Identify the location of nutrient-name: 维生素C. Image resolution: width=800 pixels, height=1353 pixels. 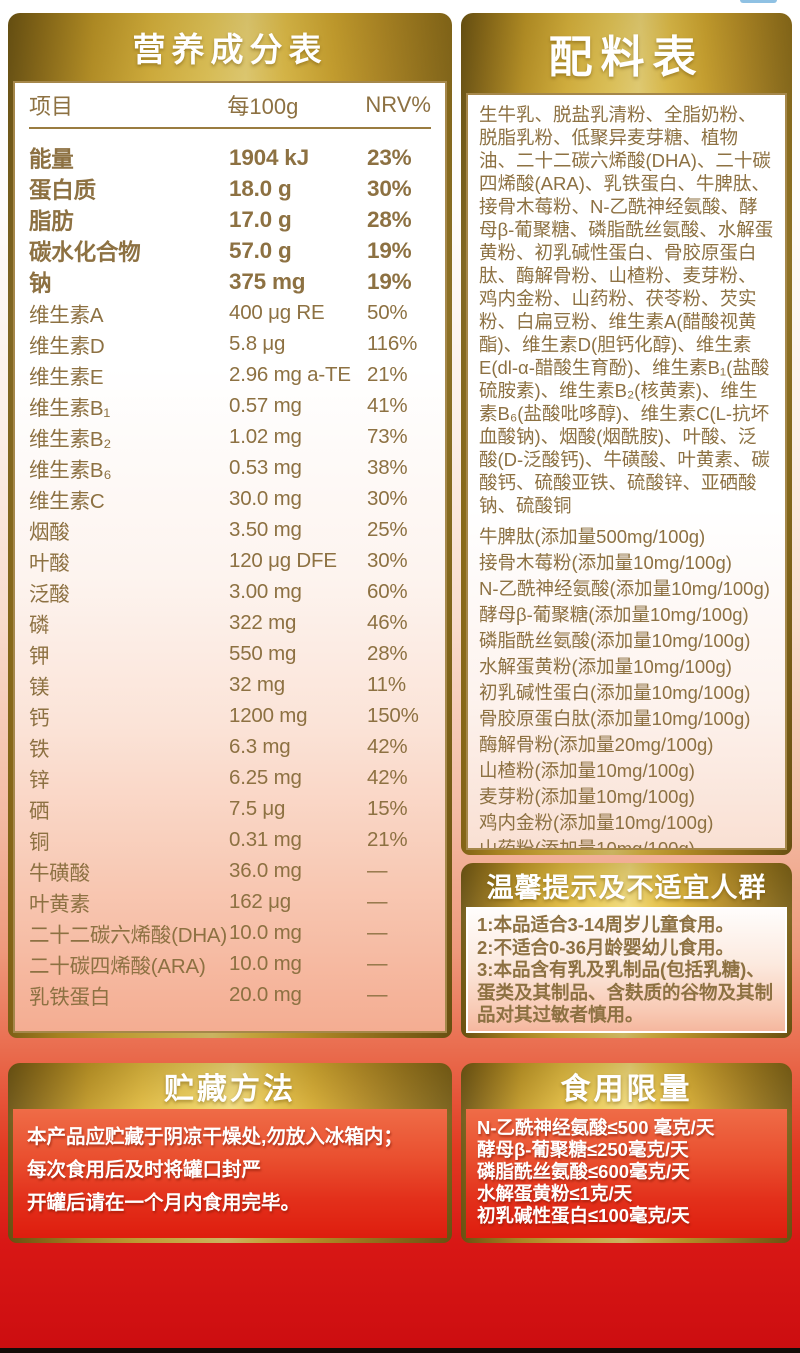
(67, 501).